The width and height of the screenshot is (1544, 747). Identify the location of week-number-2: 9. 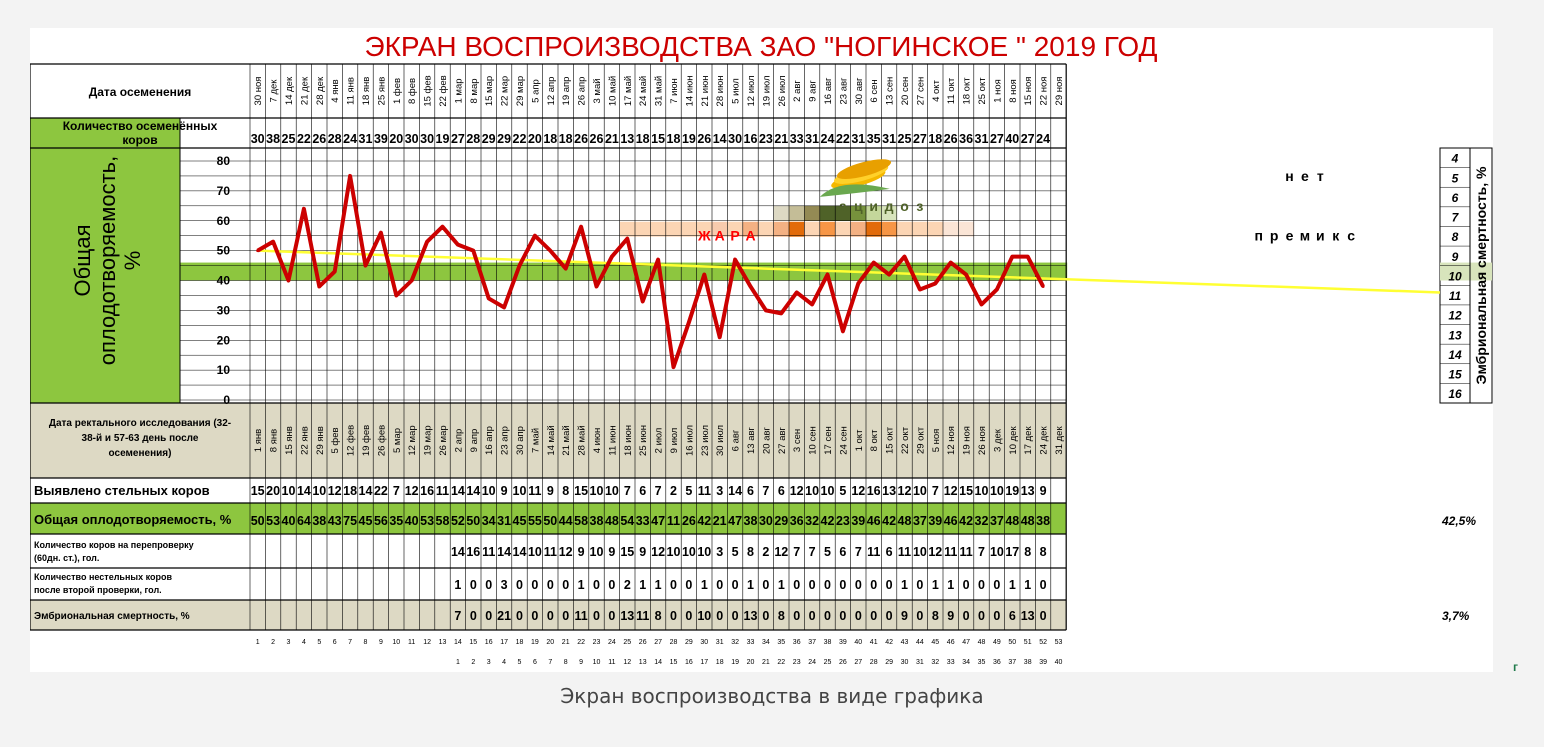
(581, 662).